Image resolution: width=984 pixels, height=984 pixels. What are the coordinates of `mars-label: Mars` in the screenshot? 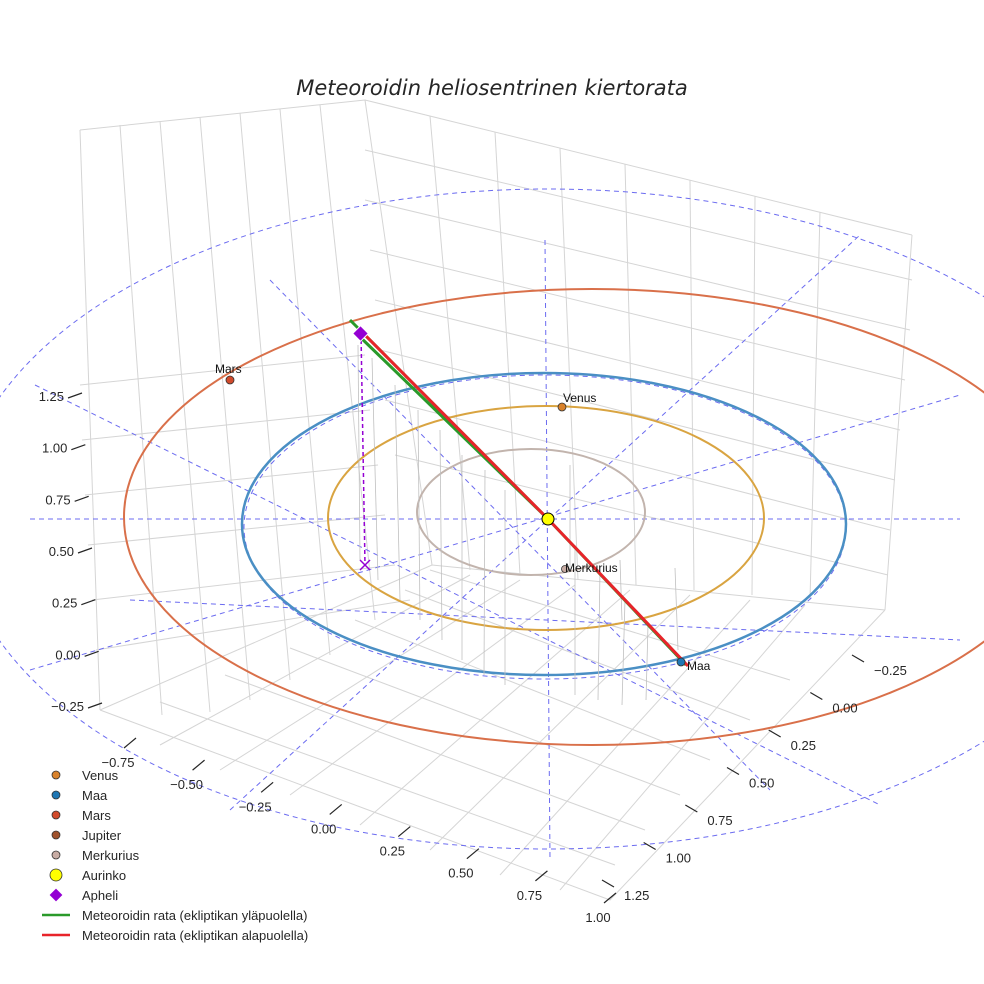 It's located at (228, 369).